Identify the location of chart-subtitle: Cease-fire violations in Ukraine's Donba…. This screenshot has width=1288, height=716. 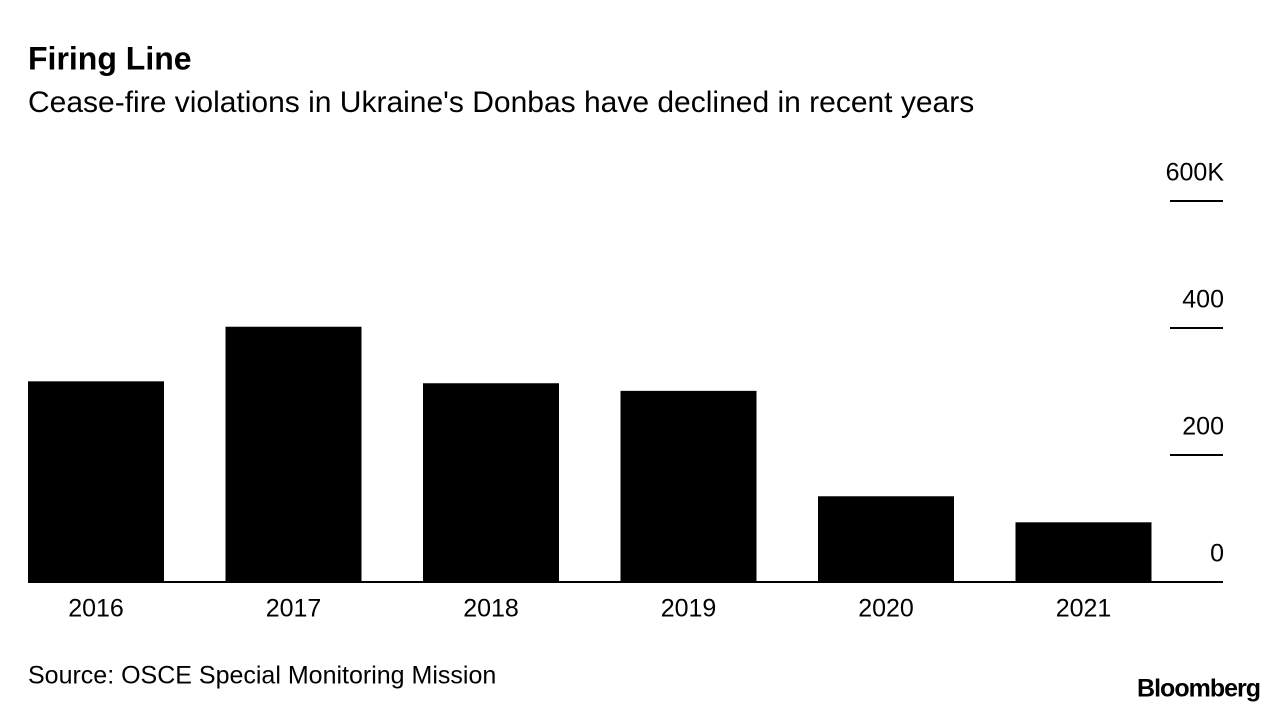
(501, 102).